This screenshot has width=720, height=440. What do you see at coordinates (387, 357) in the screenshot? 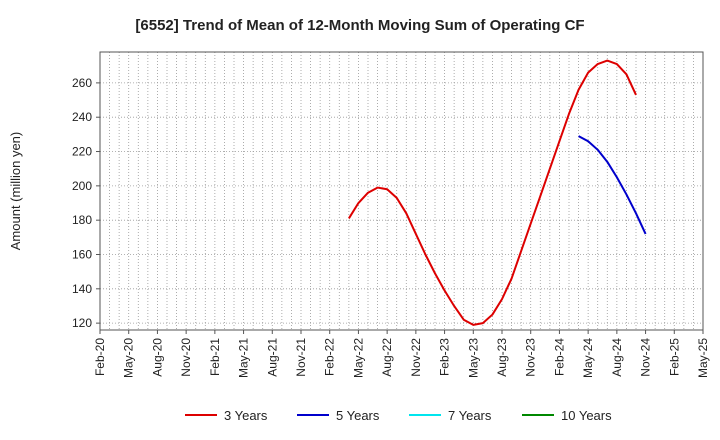
I see `x-tick-label: Aug-22` at bounding box center [387, 357].